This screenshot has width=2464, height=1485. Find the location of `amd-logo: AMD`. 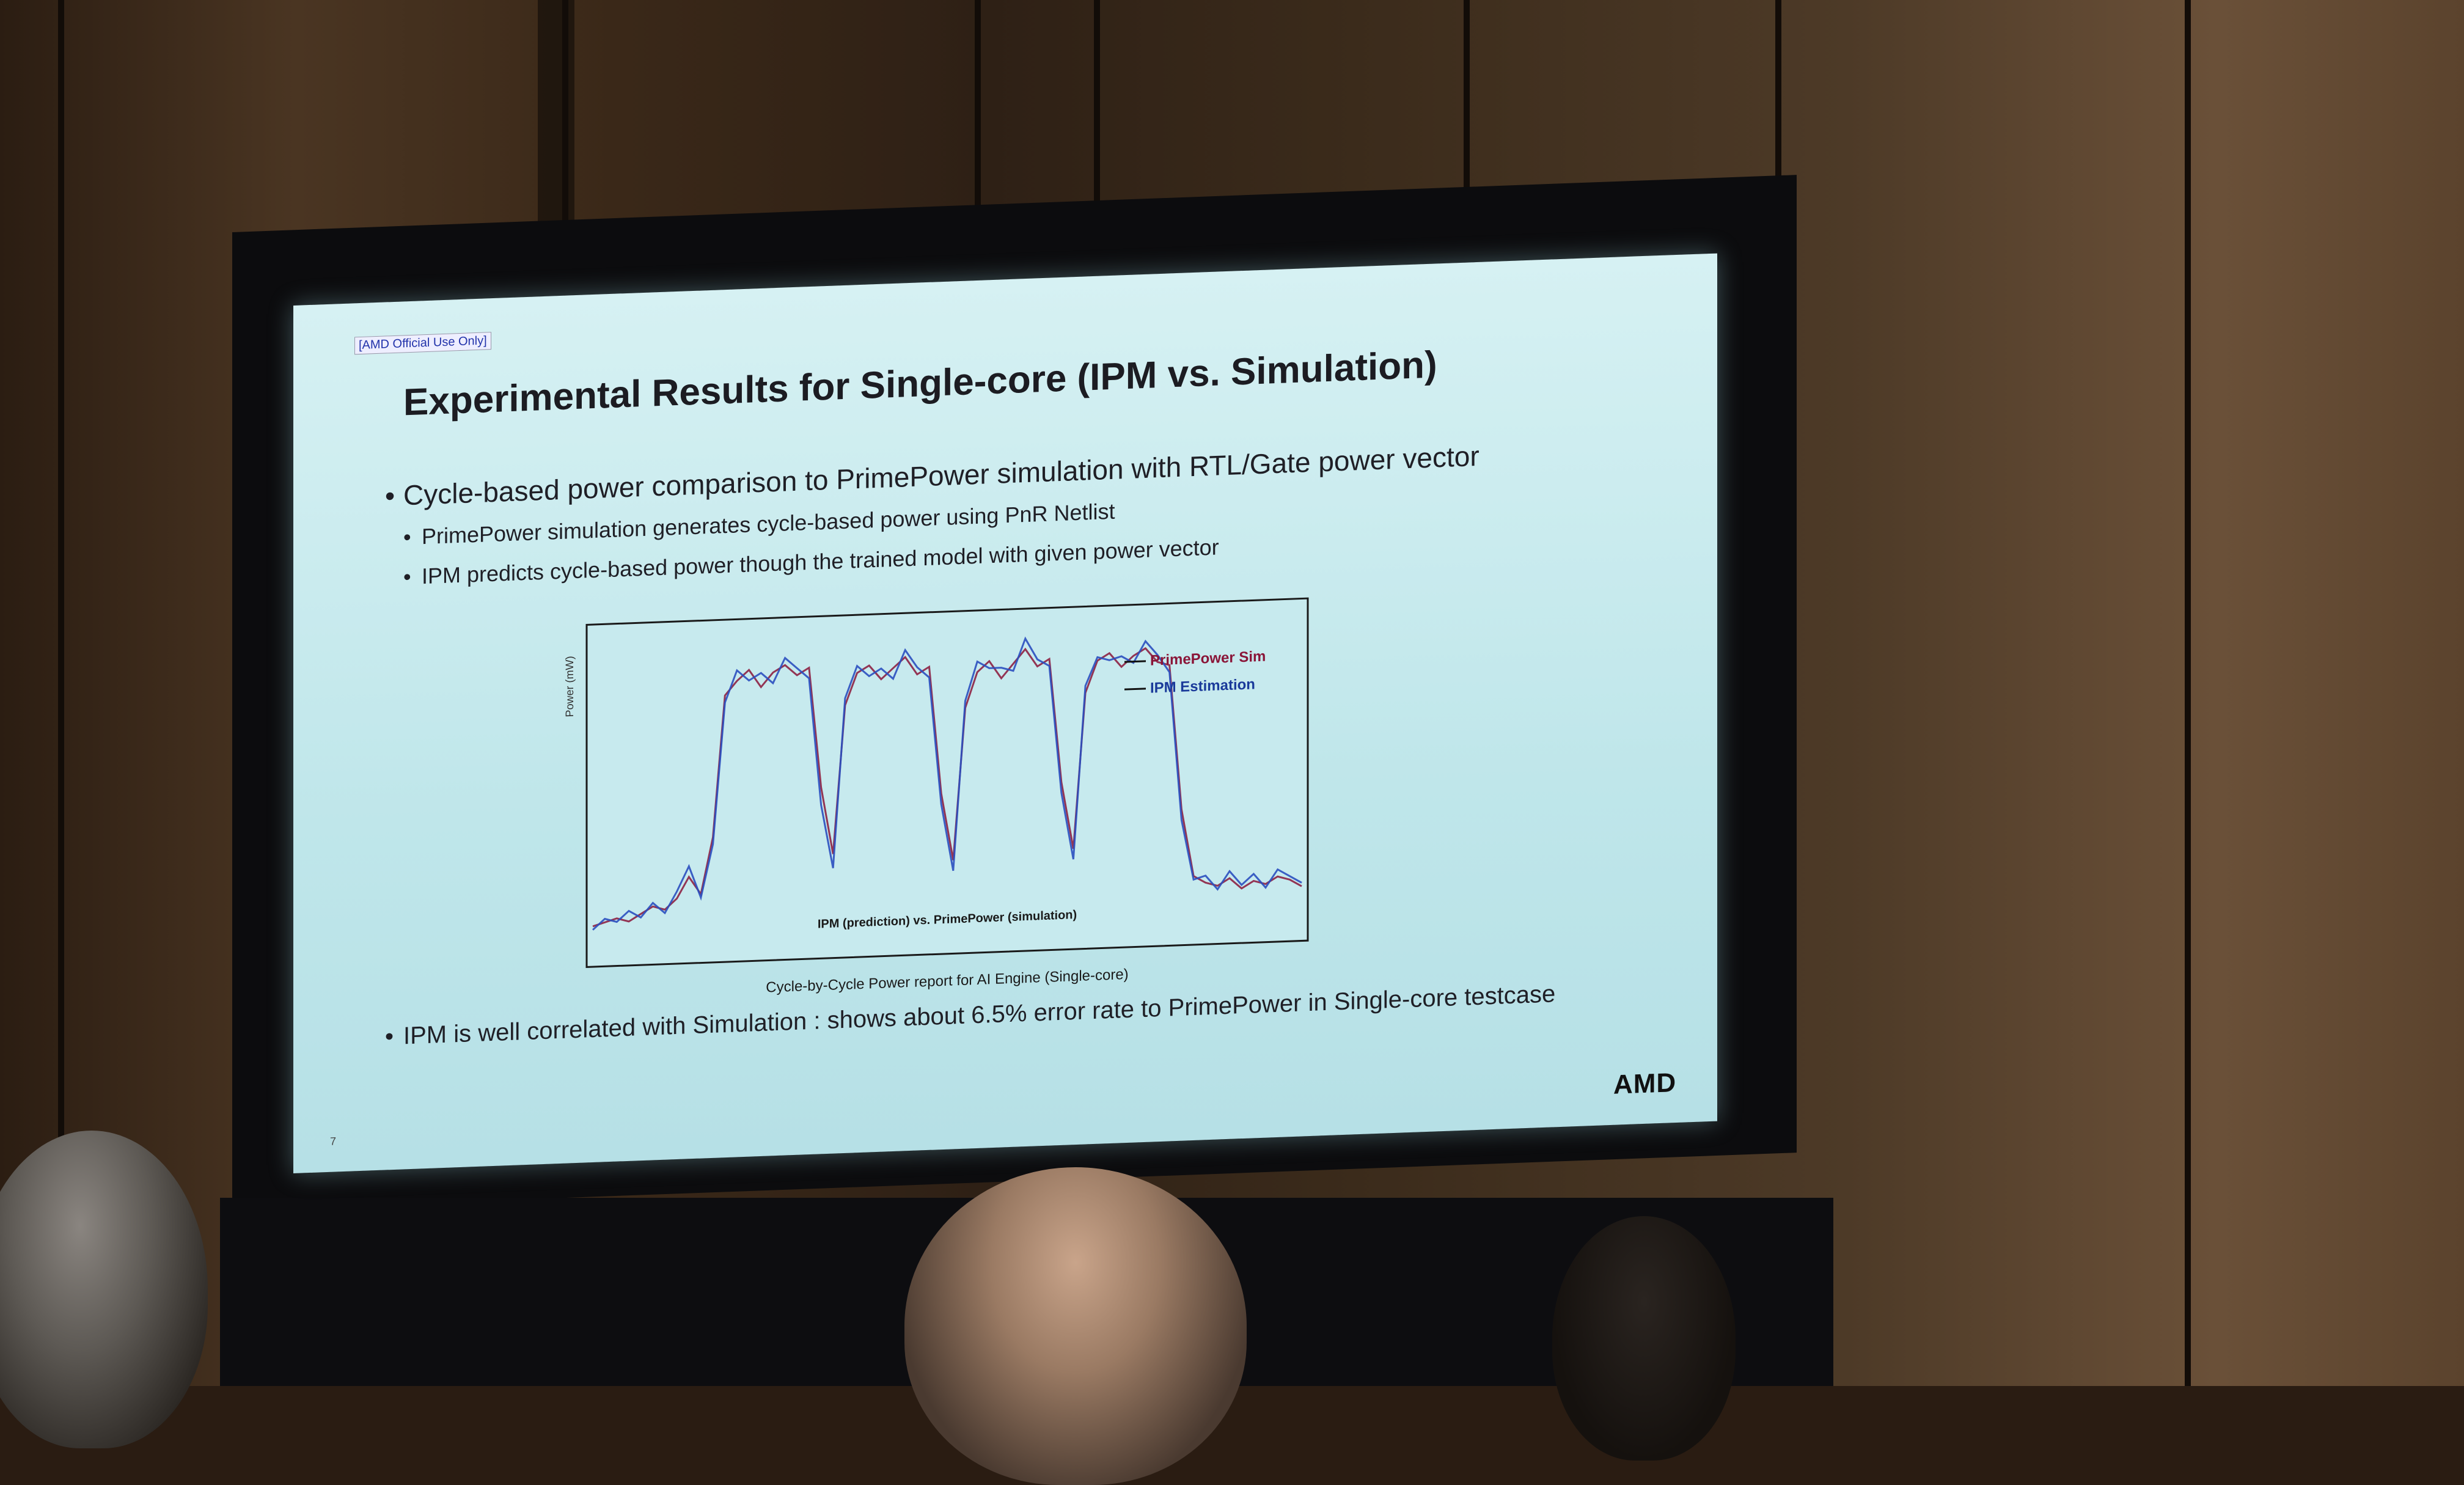

amd-logo: AMD is located at coordinates (1645, 1084).